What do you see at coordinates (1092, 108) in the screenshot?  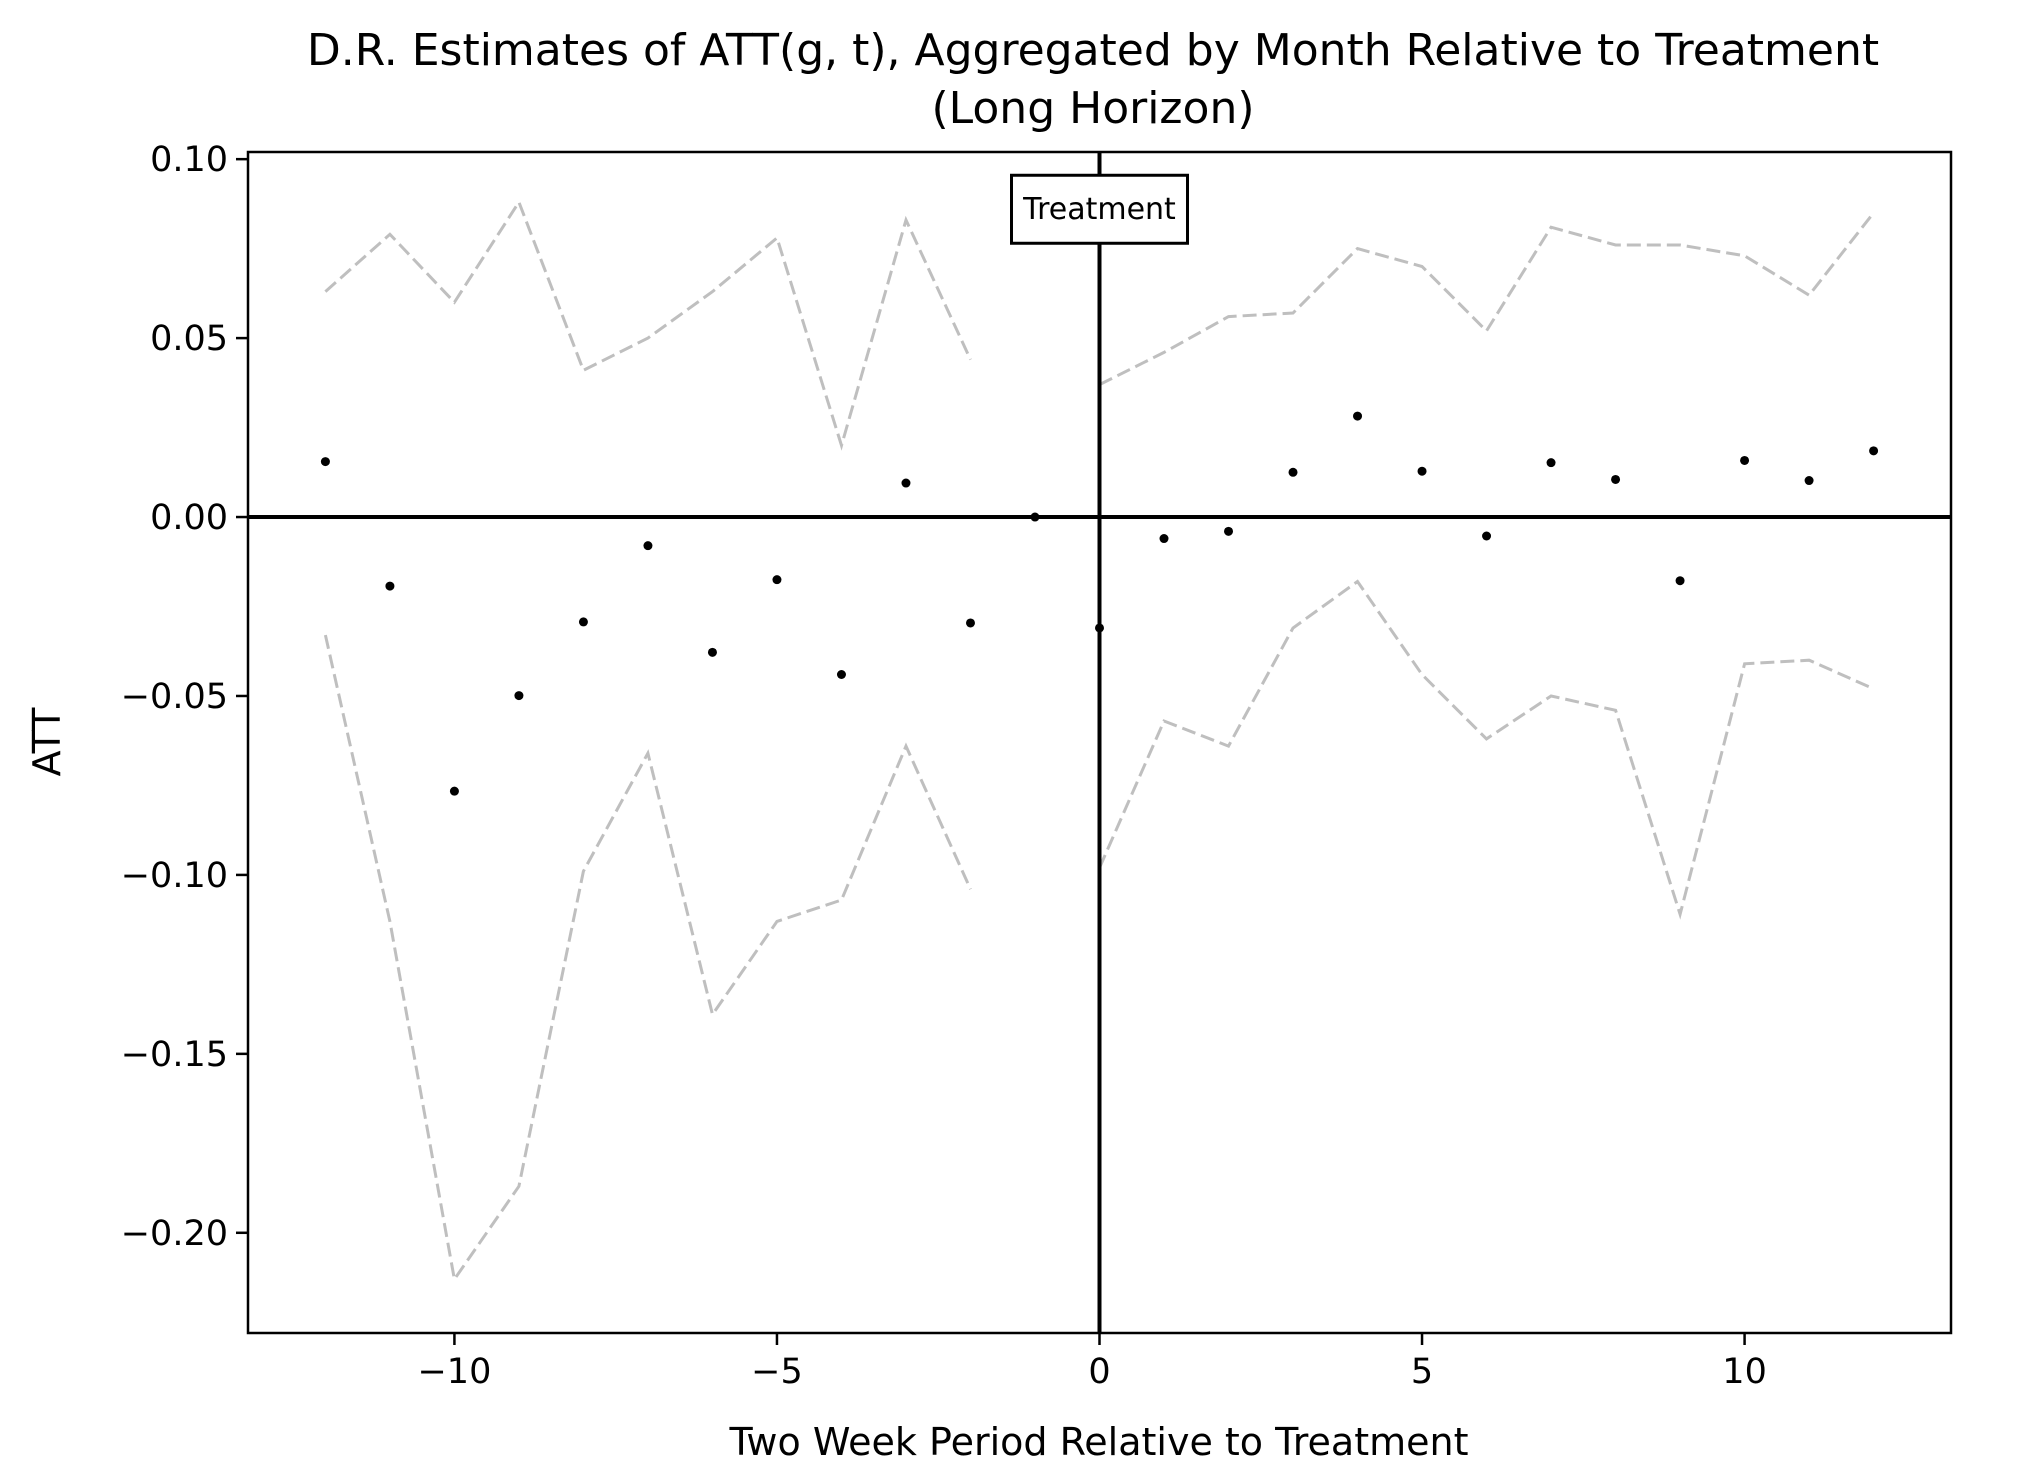 I see `chart-subtitle: (Long Horizon)` at bounding box center [1092, 108].